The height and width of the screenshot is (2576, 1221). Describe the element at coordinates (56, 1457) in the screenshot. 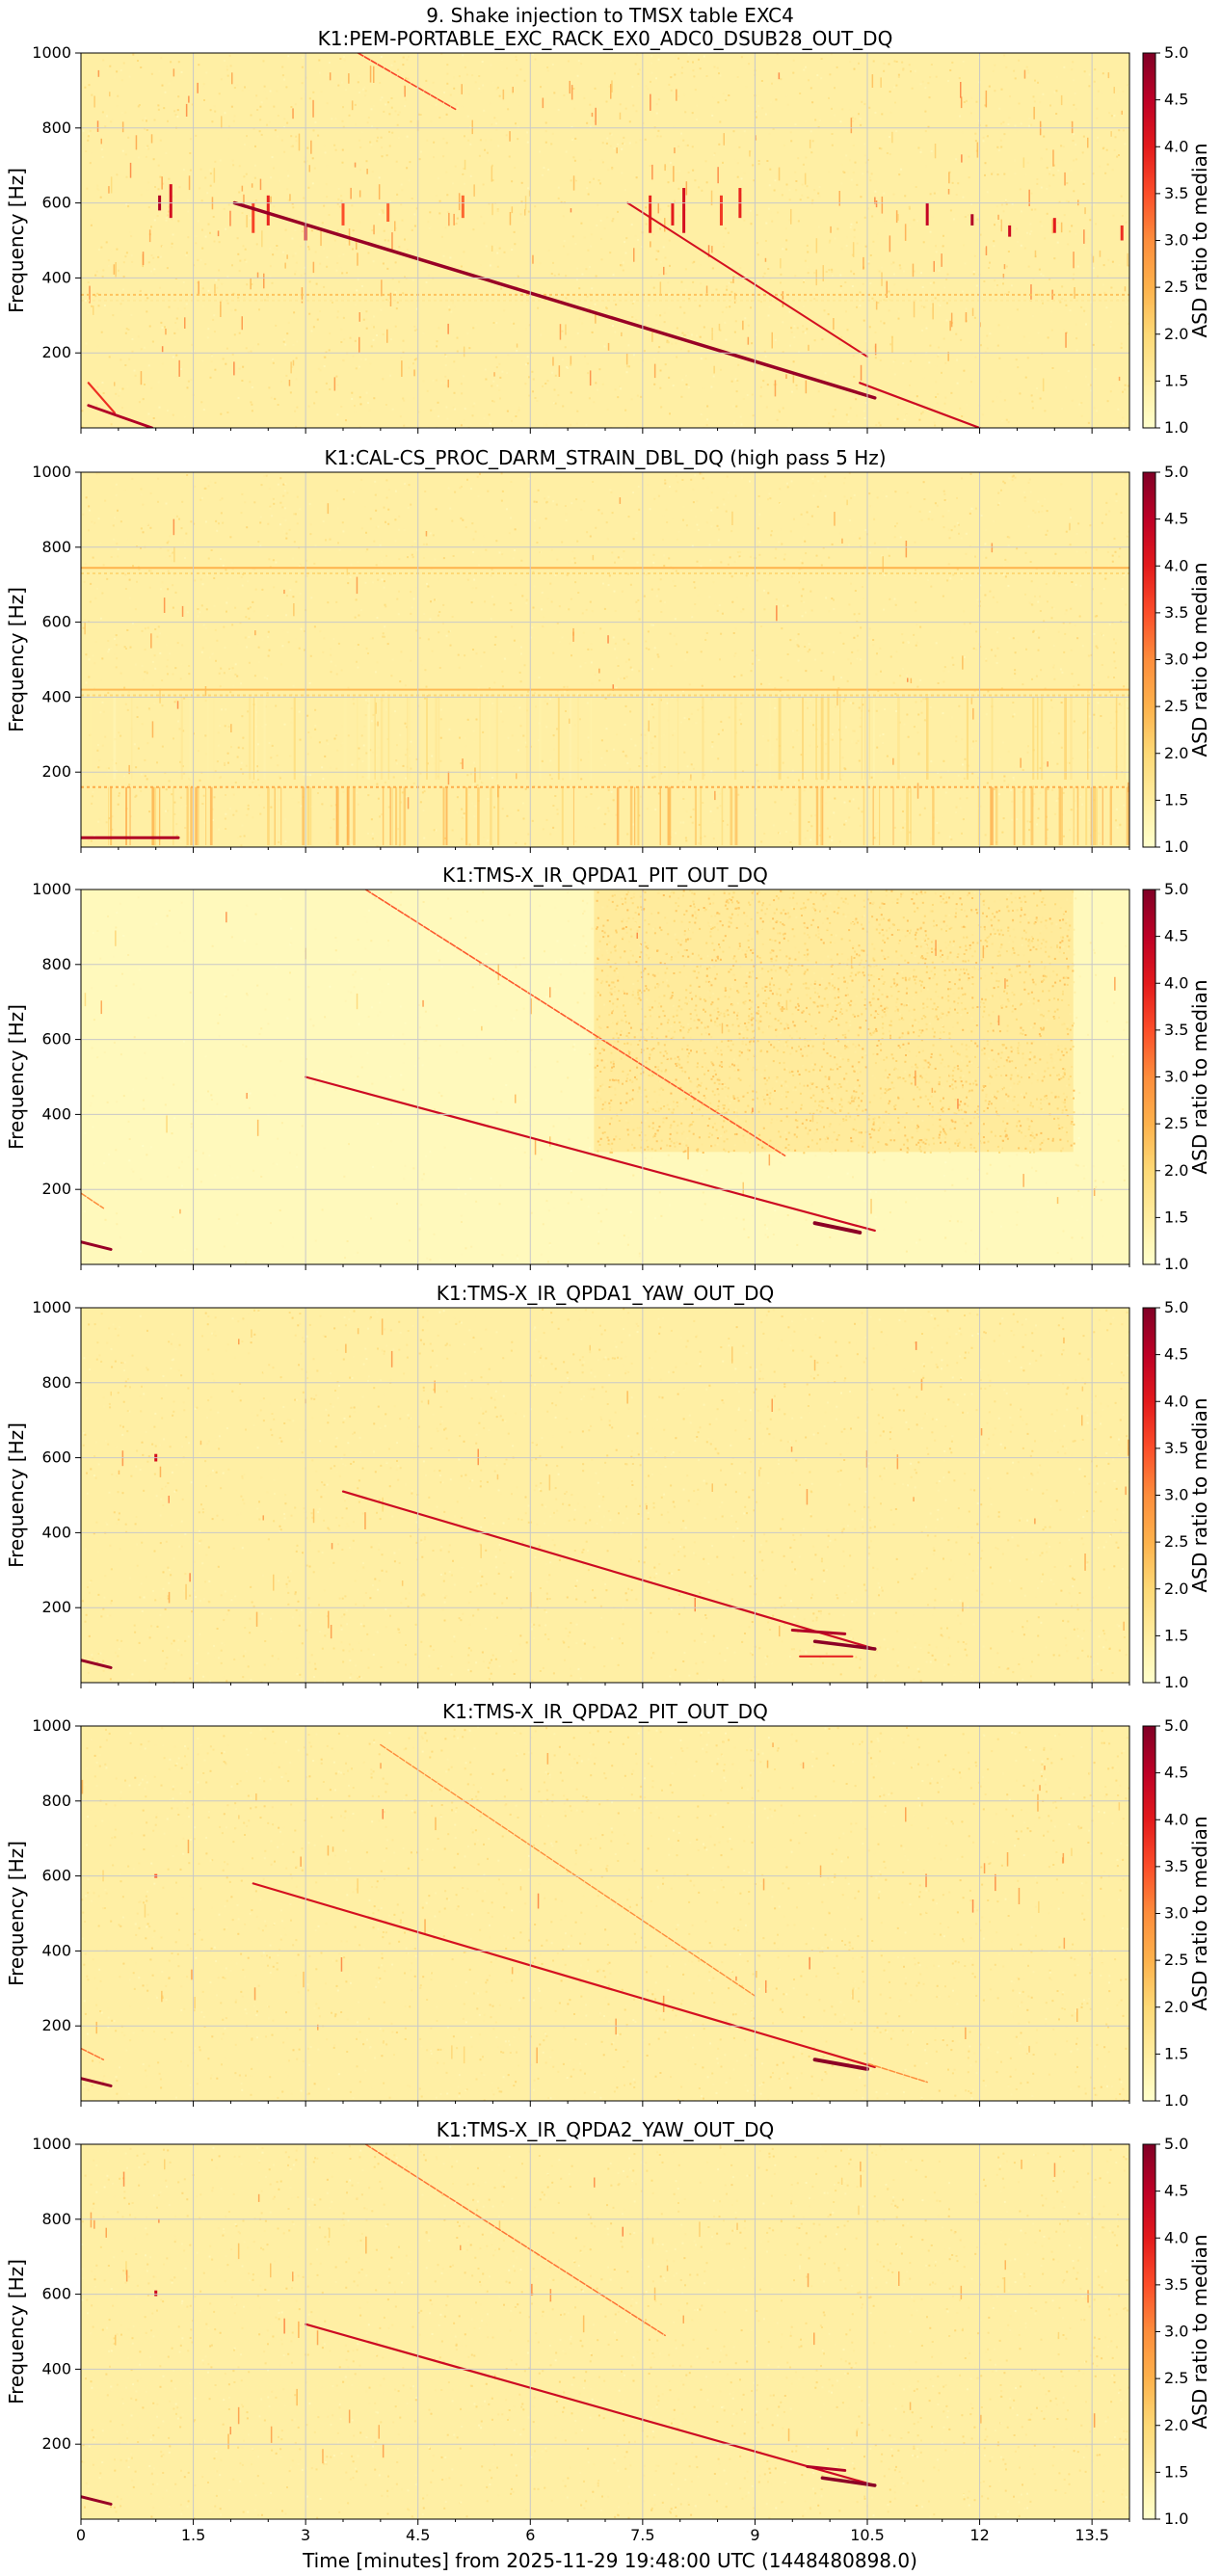

I see `panel-3-ytick-label: 600` at that location.